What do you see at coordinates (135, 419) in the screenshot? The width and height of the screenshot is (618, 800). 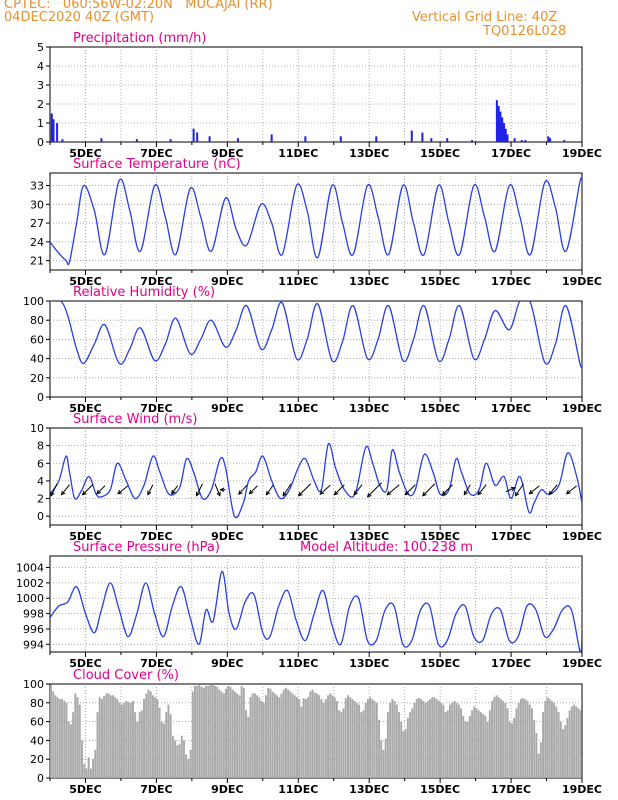 I see `panel-title: Surface Wind (m/s)` at bounding box center [135, 419].